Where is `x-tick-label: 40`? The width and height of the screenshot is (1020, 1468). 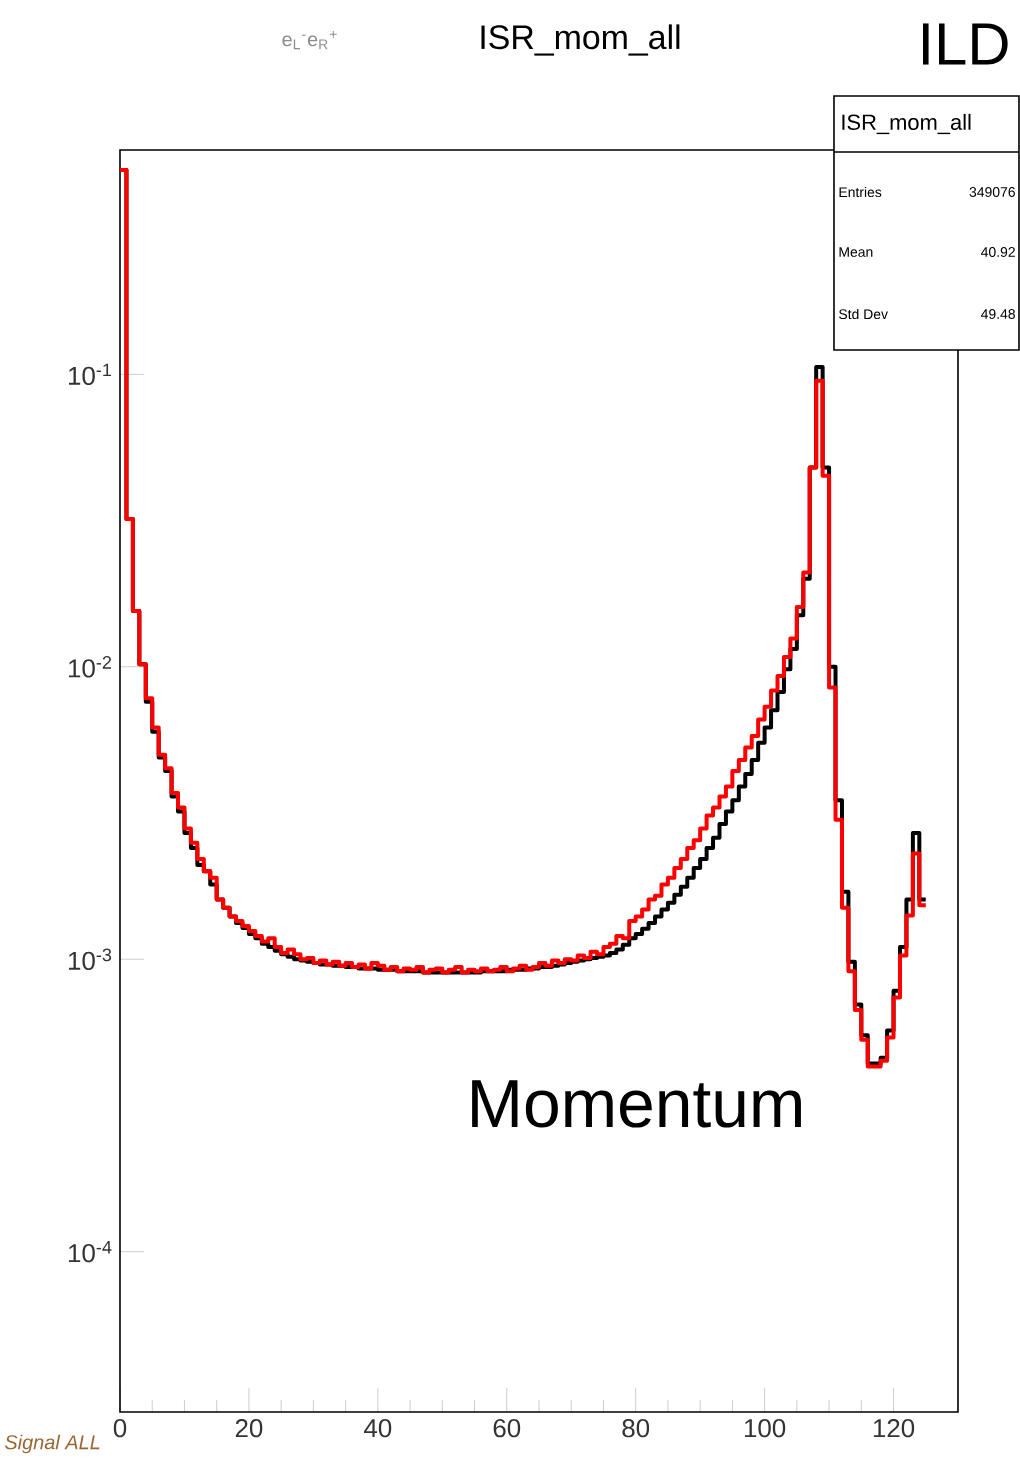 x-tick-label: 40 is located at coordinates (378, 1428).